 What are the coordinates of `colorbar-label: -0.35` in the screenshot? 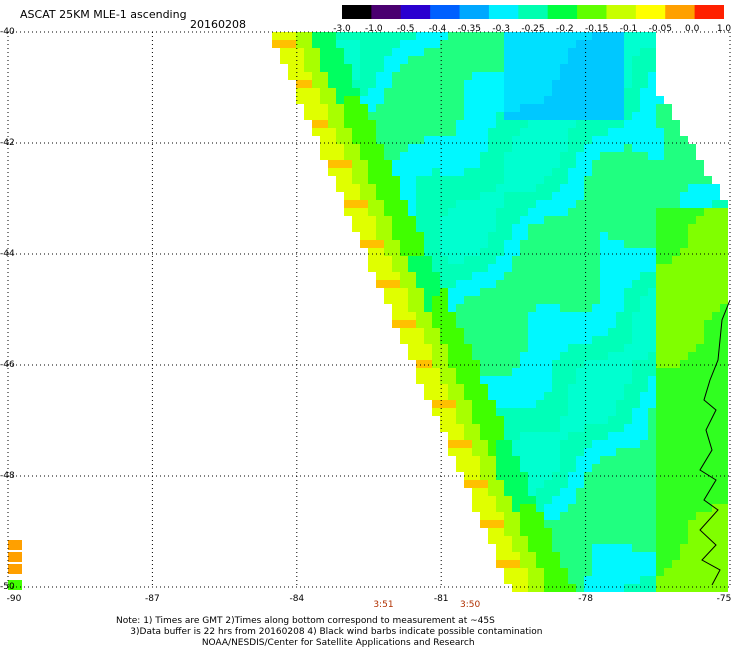 It's located at (469, 29).